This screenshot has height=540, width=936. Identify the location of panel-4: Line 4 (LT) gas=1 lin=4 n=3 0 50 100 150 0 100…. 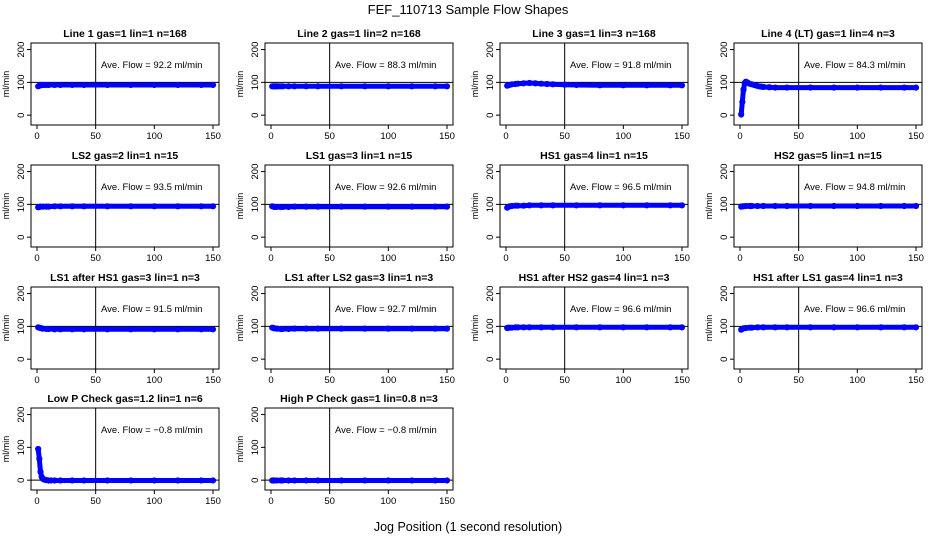
(814, 85).